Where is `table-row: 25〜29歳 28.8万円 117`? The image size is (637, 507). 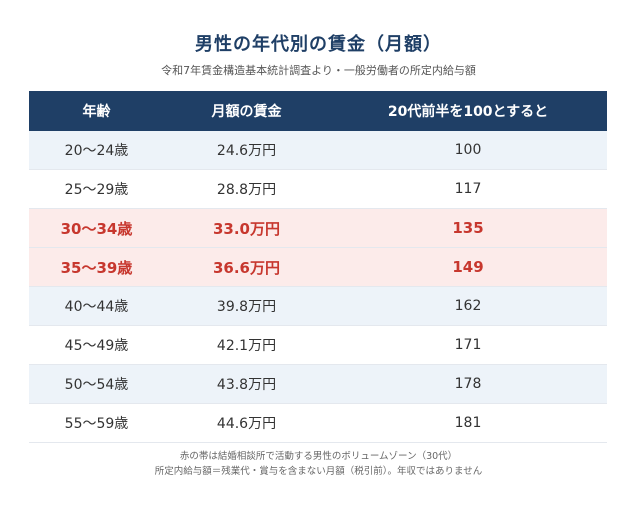 table-row: 25〜29歳 28.8万円 117 is located at coordinates (318, 189).